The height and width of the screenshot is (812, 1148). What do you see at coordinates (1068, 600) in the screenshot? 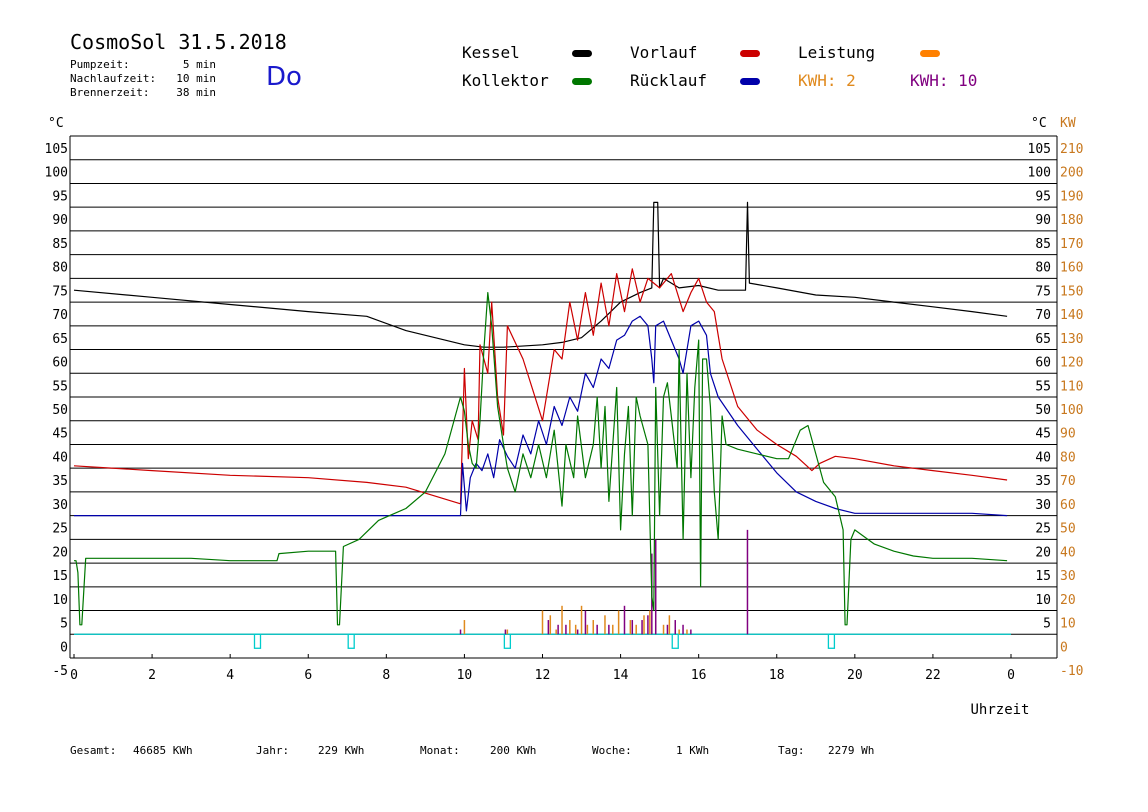
I see `y-tick-right-kw: 20` at bounding box center [1068, 600].